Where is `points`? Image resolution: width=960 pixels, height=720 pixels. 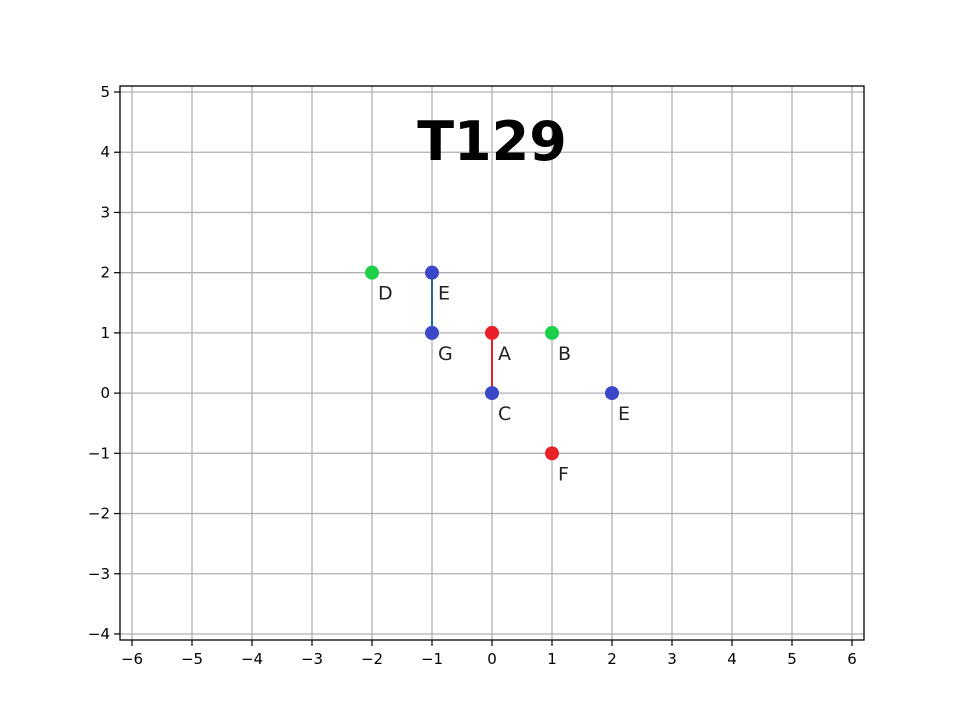
points is located at coordinates (492, 363).